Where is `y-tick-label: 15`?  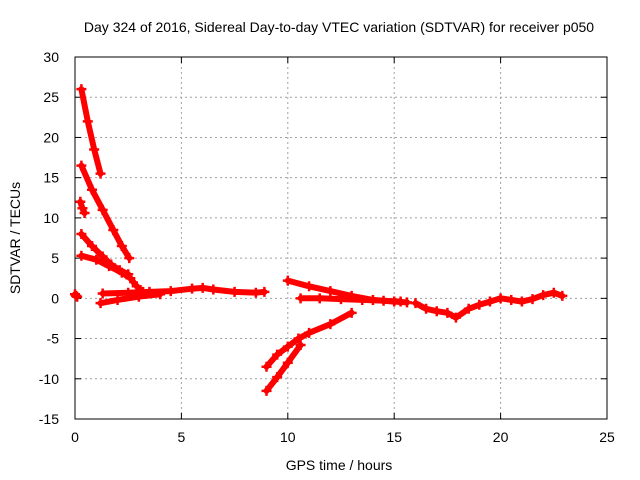
y-tick-label: 15 is located at coordinates (51, 178).